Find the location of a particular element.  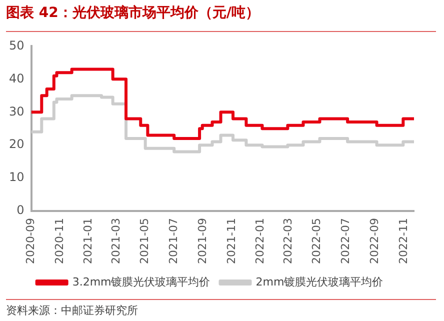

chart-title: 图表 42：光伏玻璃市场平均价（元/吨） is located at coordinates (133, 13).